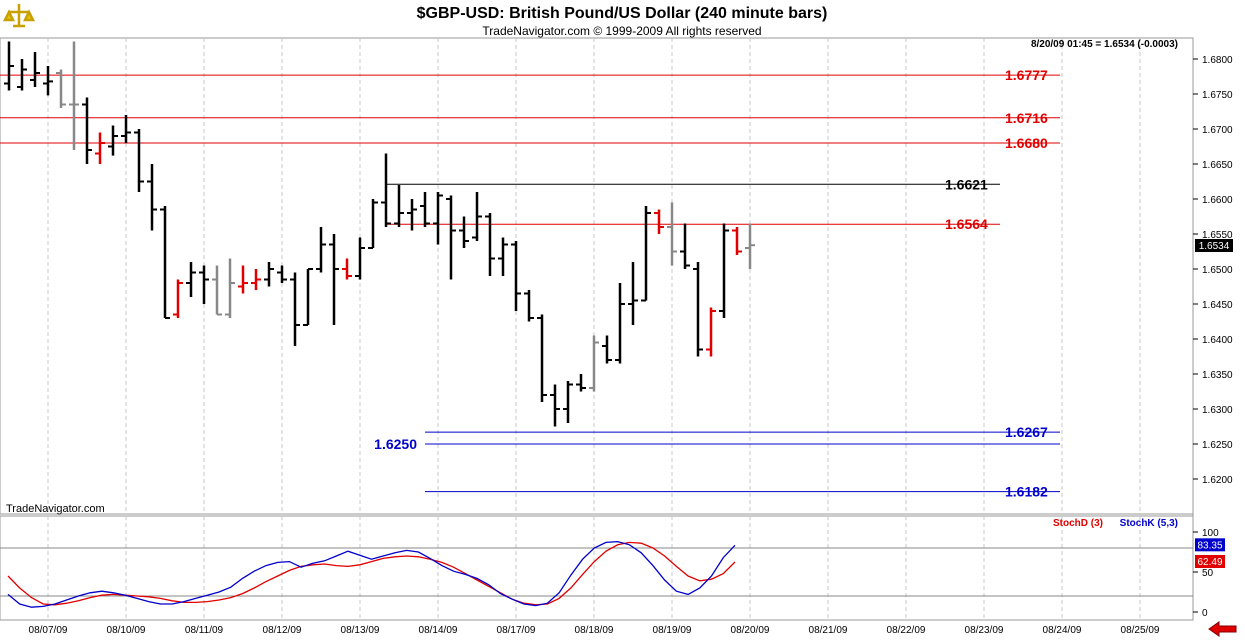 This screenshot has height=640, width=1245. Describe the element at coordinates (282, 630) in the screenshot. I see `x-tick-label: 08/12/09` at that location.